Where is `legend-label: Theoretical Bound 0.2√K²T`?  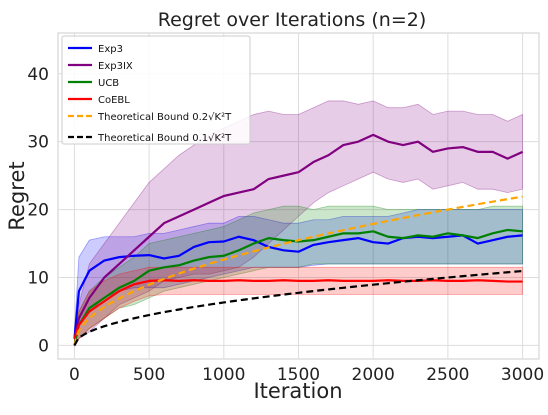 legend-label: Theoretical Bound 0.2√K²T is located at coordinates (164, 117).